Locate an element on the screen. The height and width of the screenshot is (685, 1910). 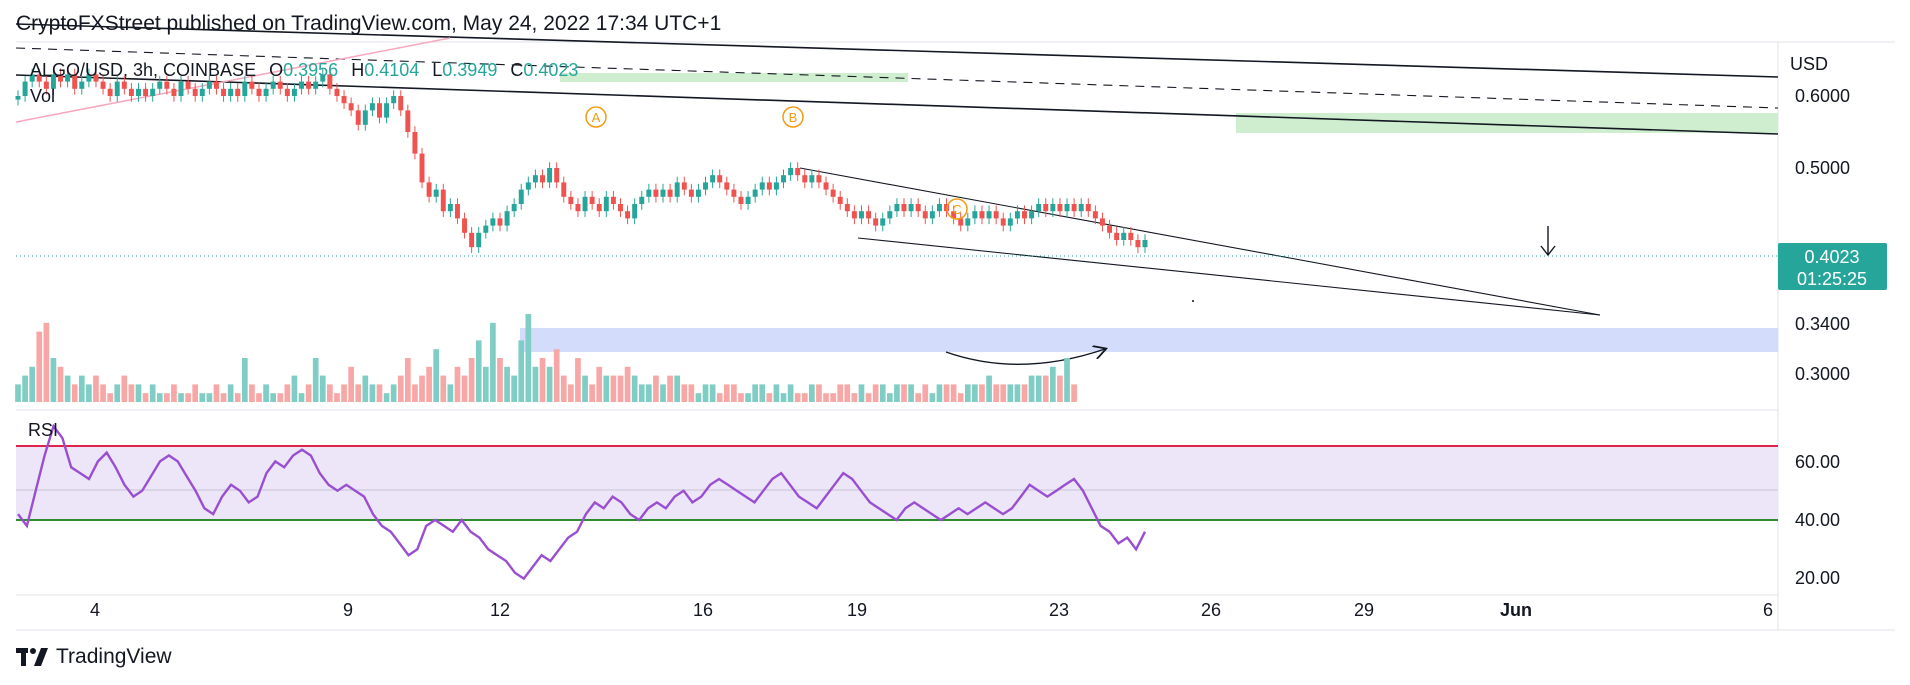
price-tick: 0.3000 is located at coordinates (1822, 374).